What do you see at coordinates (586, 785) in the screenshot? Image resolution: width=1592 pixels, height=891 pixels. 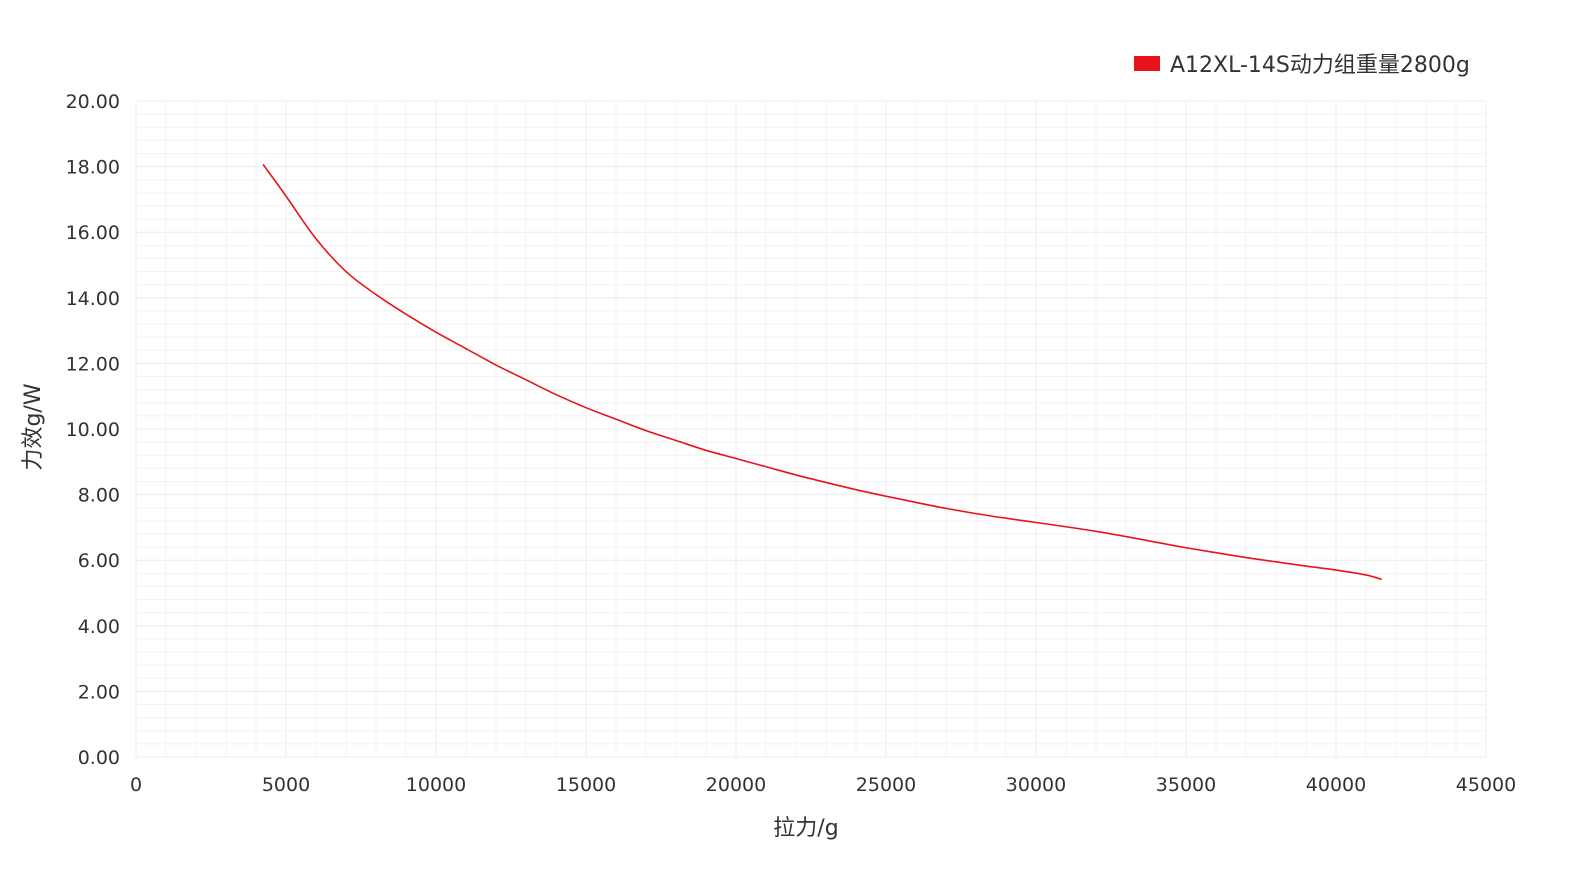 I see `x-tick-label: 15000` at bounding box center [586, 785].